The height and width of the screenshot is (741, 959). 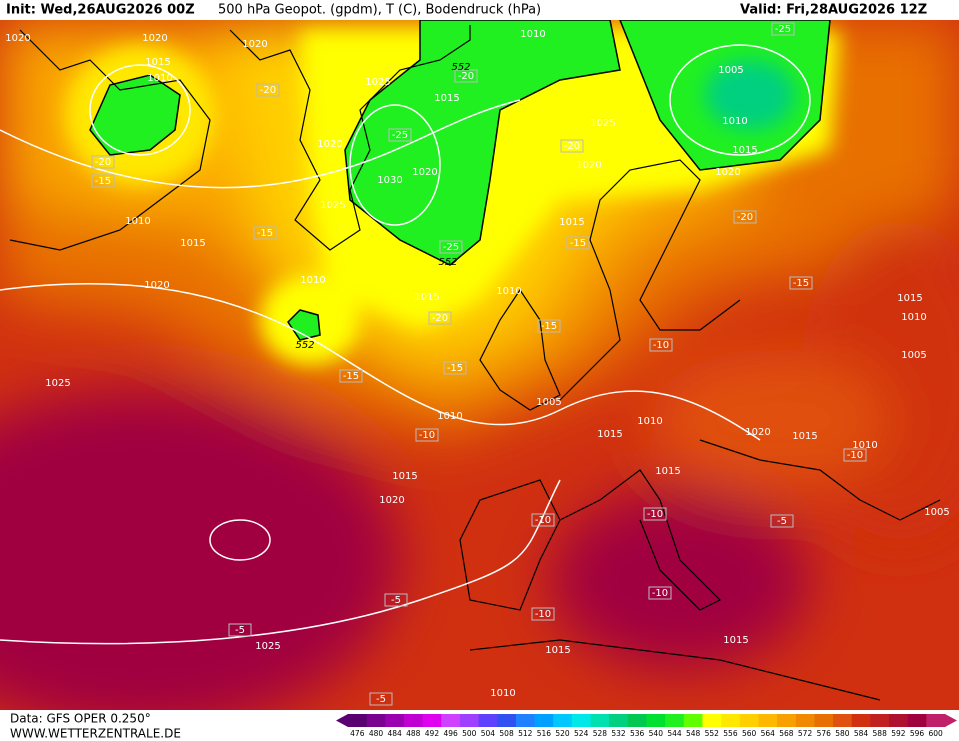 I want to click on colorbar-label: 552, so click(x=712, y=733).